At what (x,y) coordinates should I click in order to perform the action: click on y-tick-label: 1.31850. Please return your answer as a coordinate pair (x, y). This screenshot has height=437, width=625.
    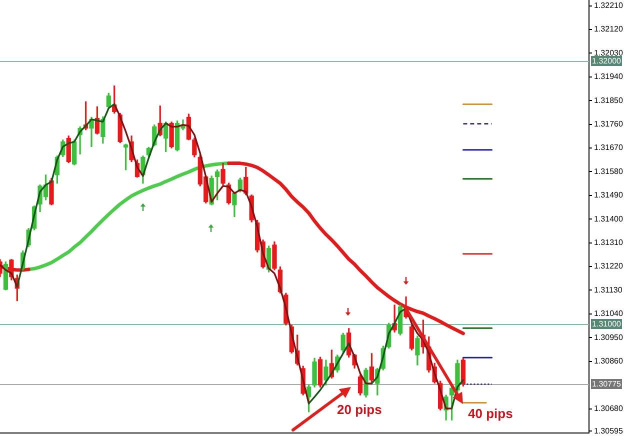
    Looking at the image, I should click on (609, 100).